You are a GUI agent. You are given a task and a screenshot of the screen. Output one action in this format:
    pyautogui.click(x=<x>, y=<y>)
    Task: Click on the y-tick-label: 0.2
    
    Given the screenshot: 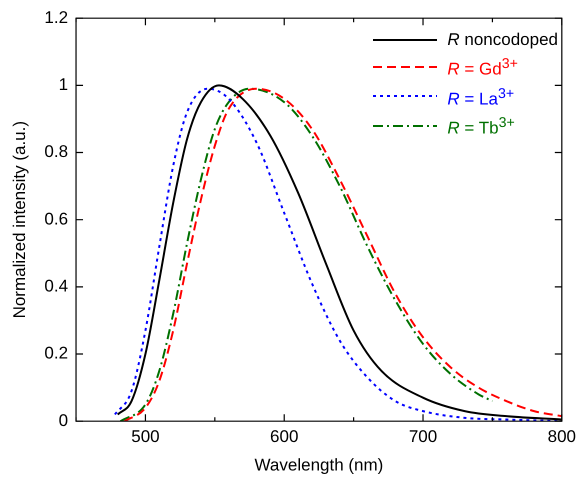 What is the action you would take?
    pyautogui.click(x=56, y=353)
    